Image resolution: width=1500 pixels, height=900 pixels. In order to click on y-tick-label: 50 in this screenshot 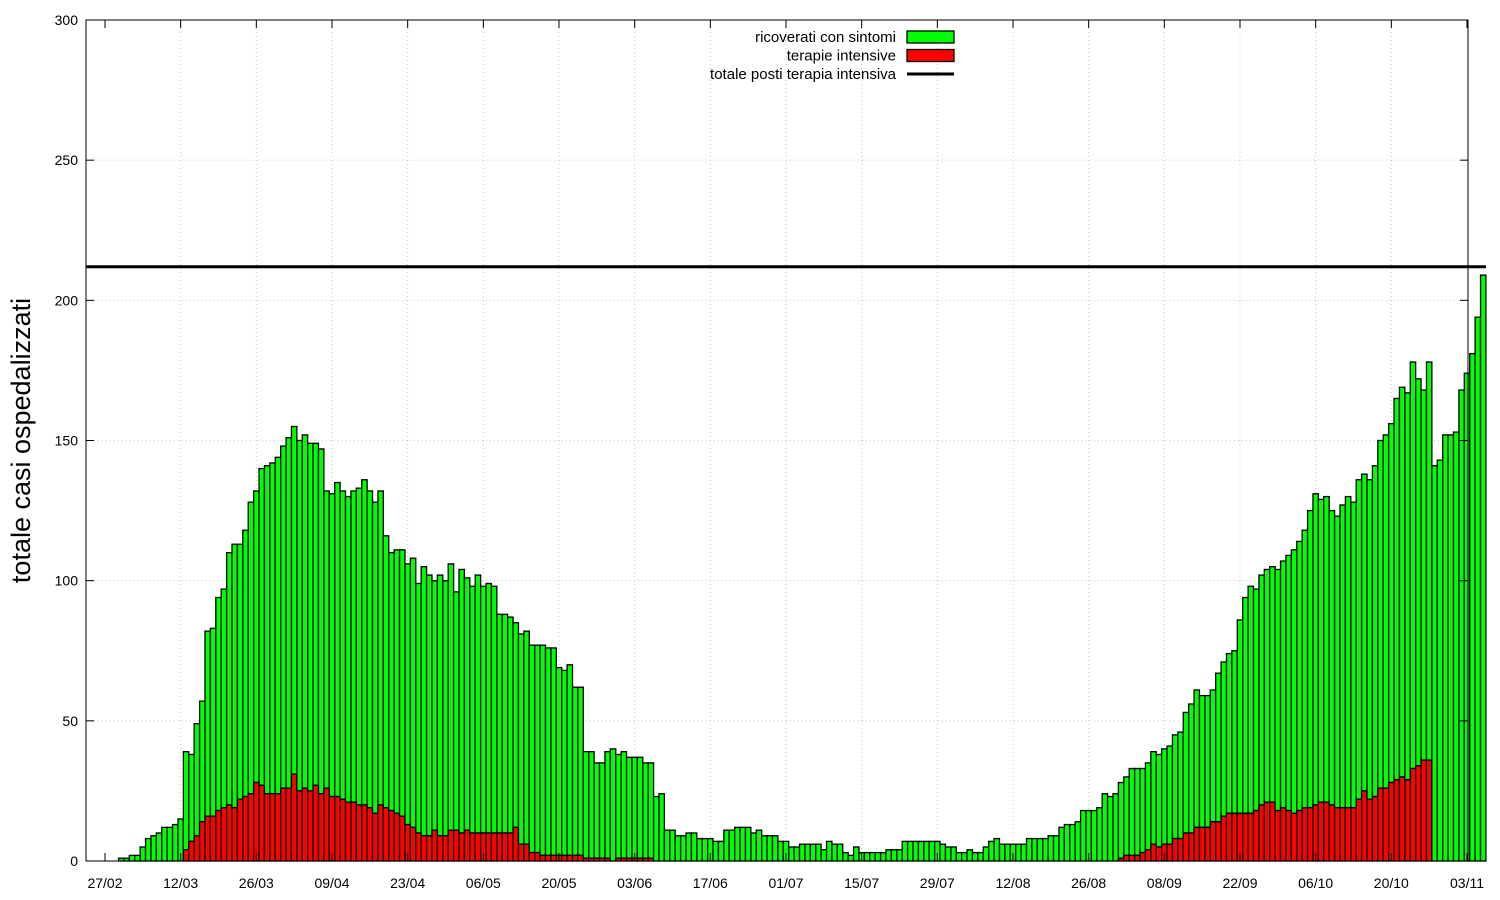, I will do `click(70, 721)`.